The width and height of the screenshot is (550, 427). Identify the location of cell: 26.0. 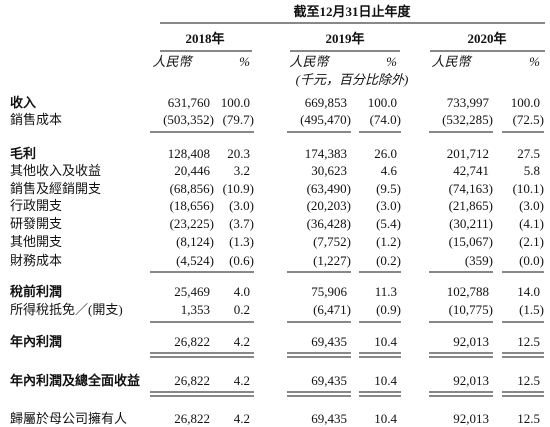
(385, 153).